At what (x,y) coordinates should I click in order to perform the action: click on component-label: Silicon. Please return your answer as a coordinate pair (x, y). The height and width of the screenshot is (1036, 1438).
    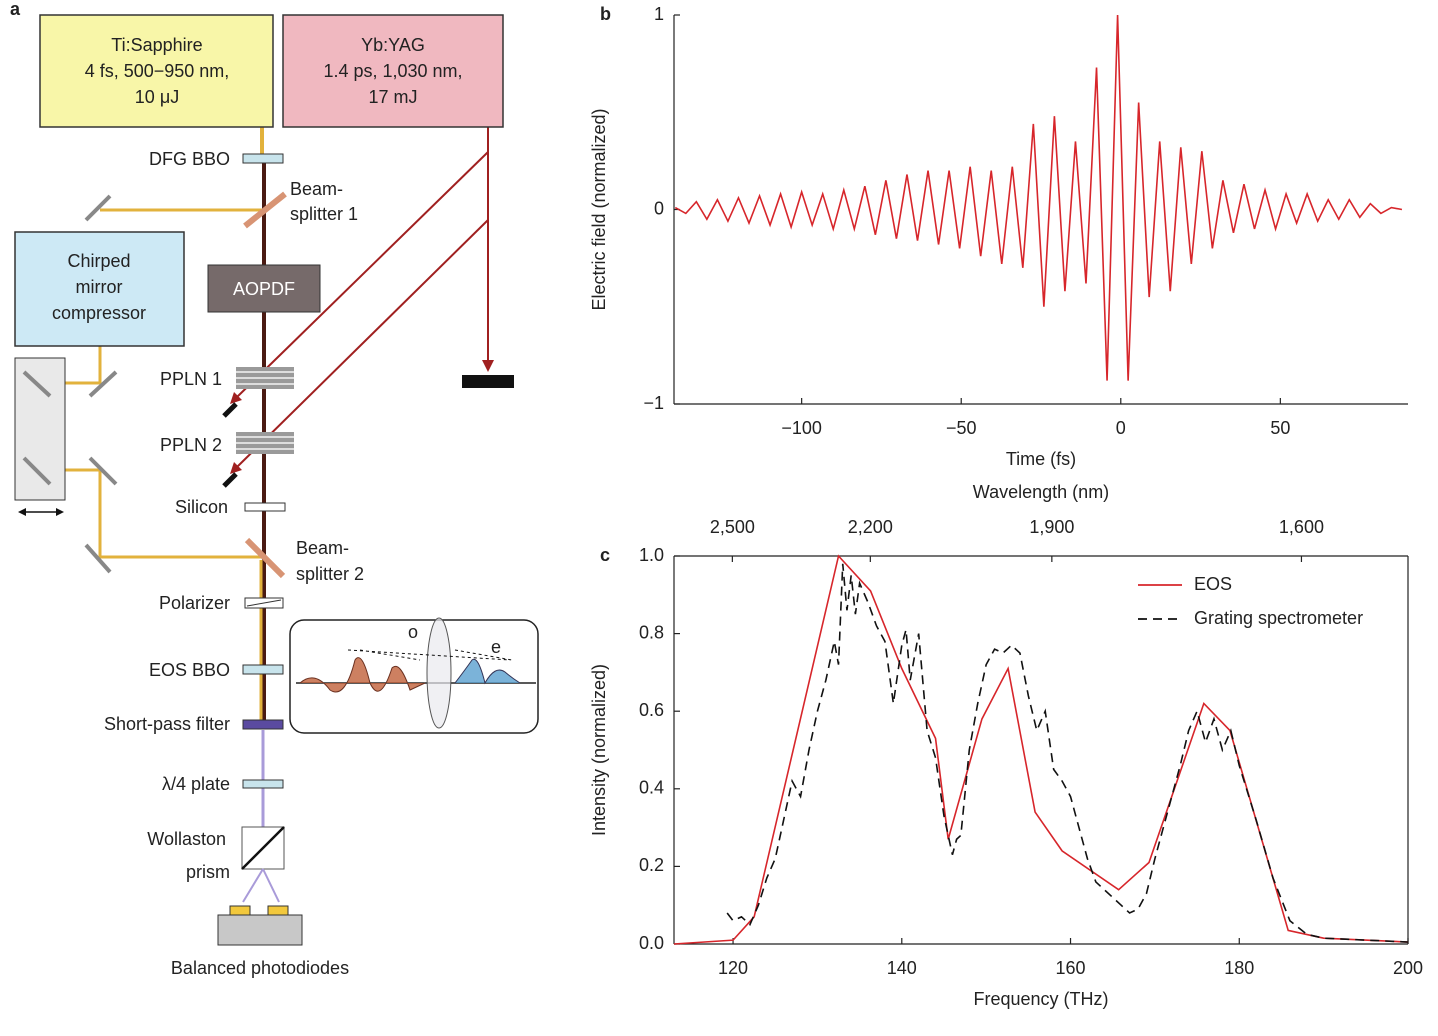
    Looking at the image, I should click on (201, 507).